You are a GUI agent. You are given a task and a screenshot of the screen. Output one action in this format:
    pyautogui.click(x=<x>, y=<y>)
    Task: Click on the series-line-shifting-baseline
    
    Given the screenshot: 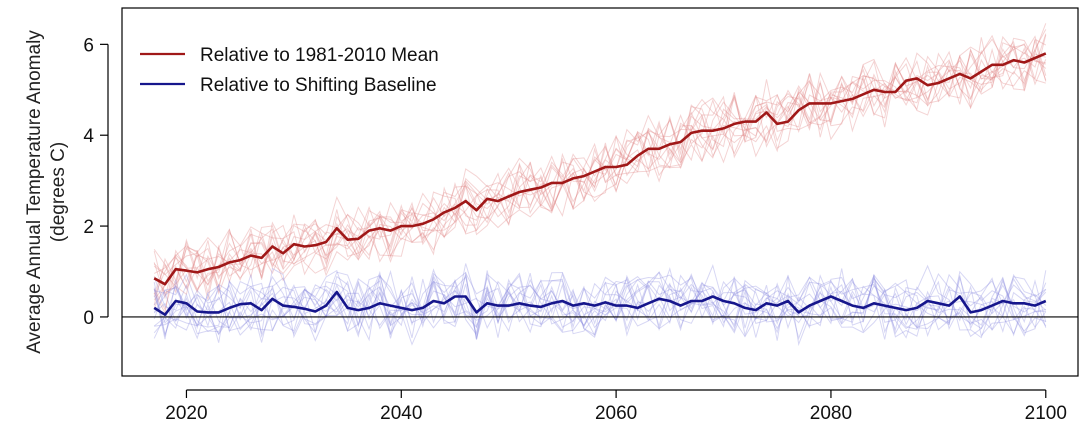 What is the action you would take?
    pyautogui.click(x=600, y=303)
    